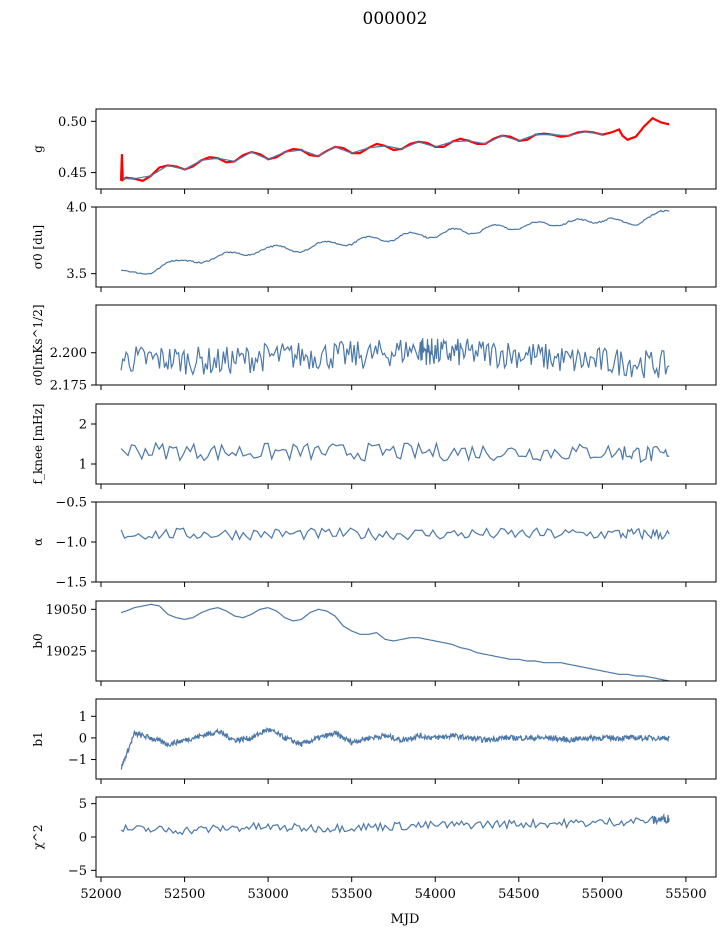 This screenshot has height=936, width=725. Describe the element at coordinates (38, 837) in the screenshot. I see `y-axis-label-8: χ^2` at that location.